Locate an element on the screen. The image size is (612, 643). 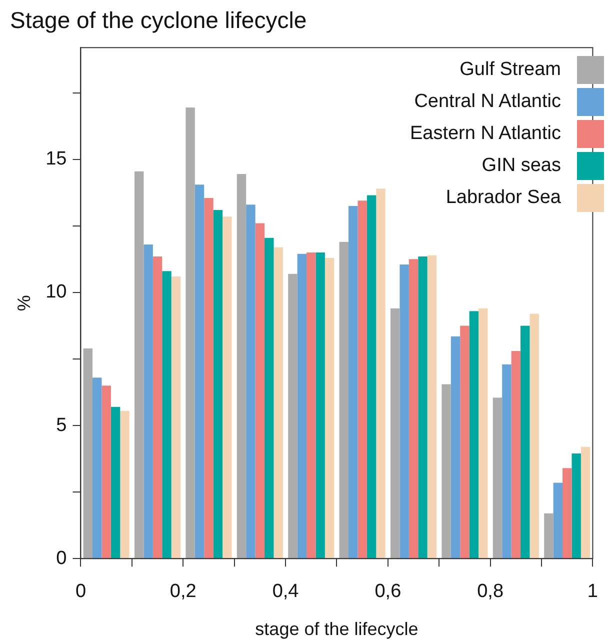
y-tick-label: 5 is located at coordinates (61, 425).